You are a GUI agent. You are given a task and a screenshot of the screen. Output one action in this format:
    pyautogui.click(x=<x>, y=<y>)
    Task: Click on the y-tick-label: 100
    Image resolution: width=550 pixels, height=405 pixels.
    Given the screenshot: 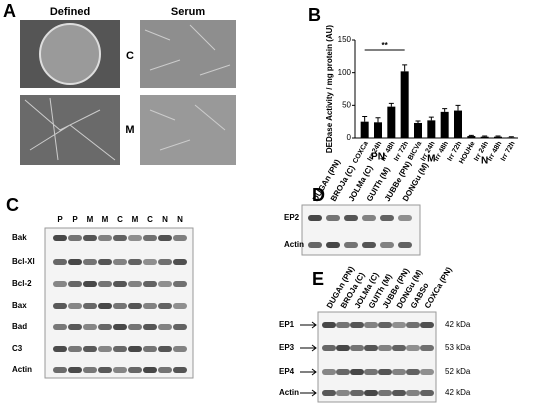 What is the action you would take?
    pyautogui.click(x=345, y=72)
    